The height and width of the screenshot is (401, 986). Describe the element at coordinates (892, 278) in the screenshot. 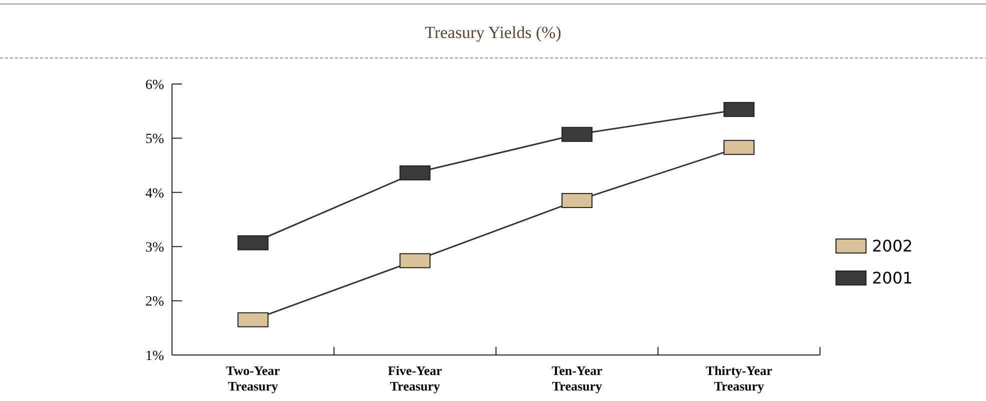

I see `legend-label: 2001` at that location.